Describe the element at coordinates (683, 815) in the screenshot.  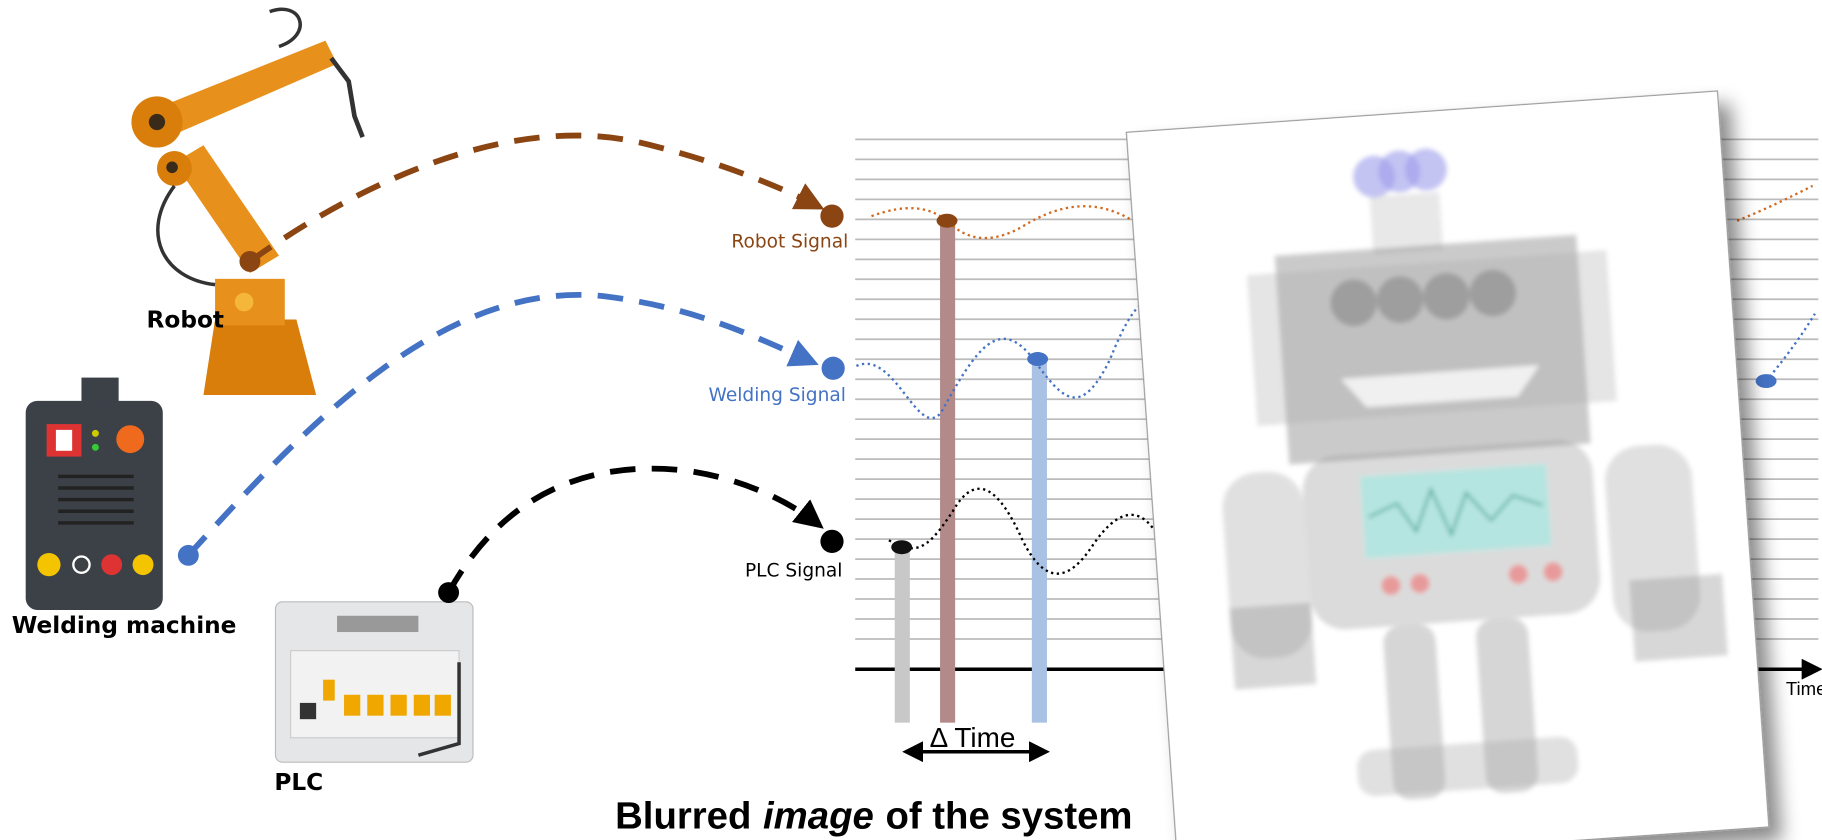
I see `title-part: Blurred` at that location.